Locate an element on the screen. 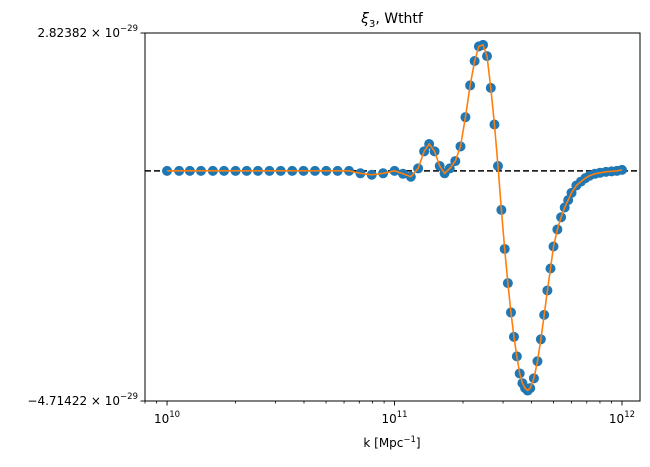  x-tick-label: 1010 is located at coordinates (167, 418).